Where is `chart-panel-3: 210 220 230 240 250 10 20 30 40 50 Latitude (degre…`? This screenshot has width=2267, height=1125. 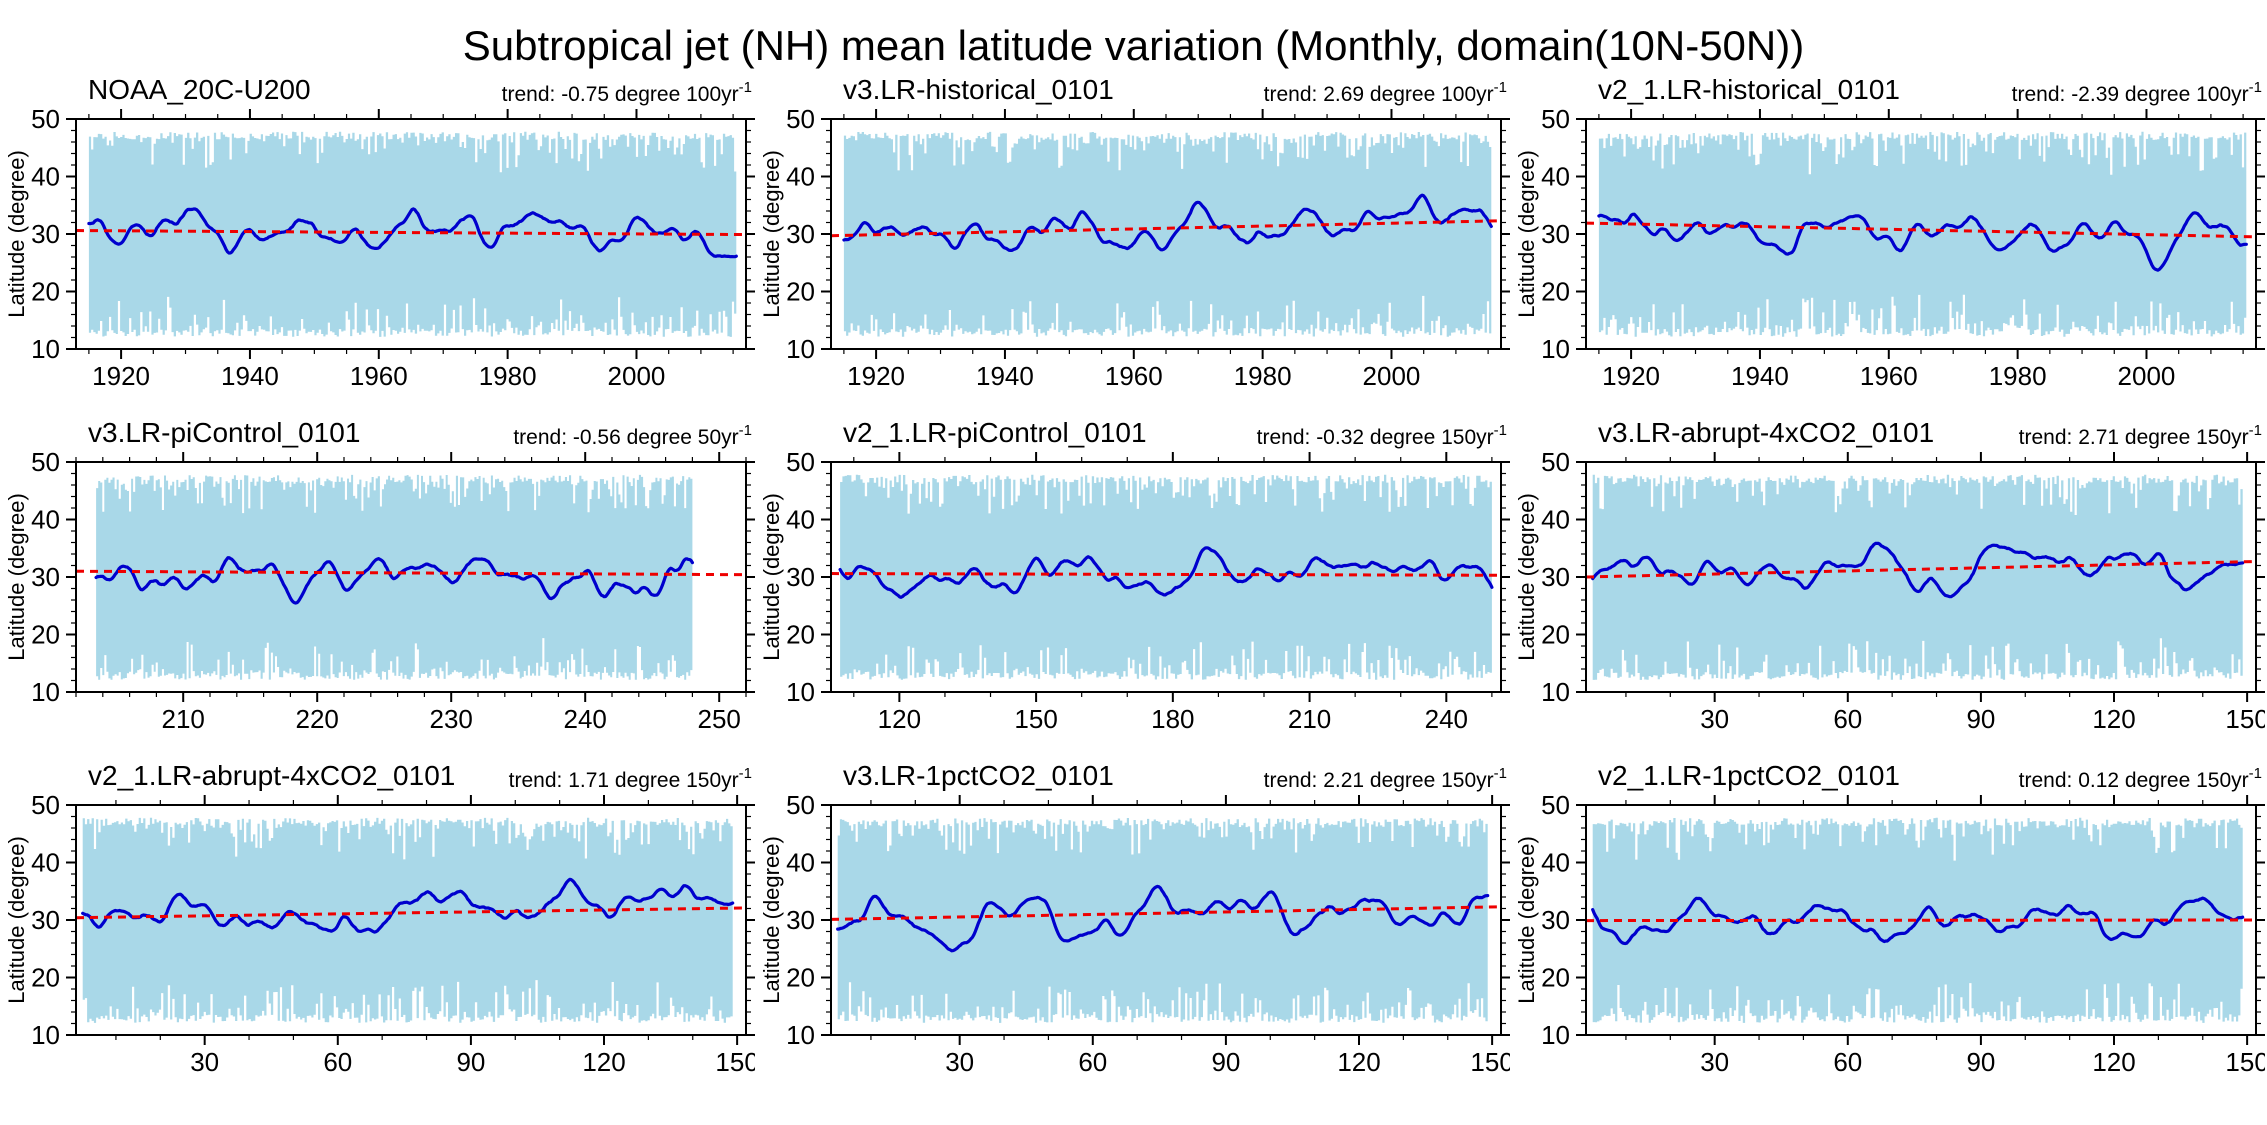 chart-panel-3: 210 220 230 240 250 10 20 30 40 50 Latitude (degre… is located at coordinates (378, 587).